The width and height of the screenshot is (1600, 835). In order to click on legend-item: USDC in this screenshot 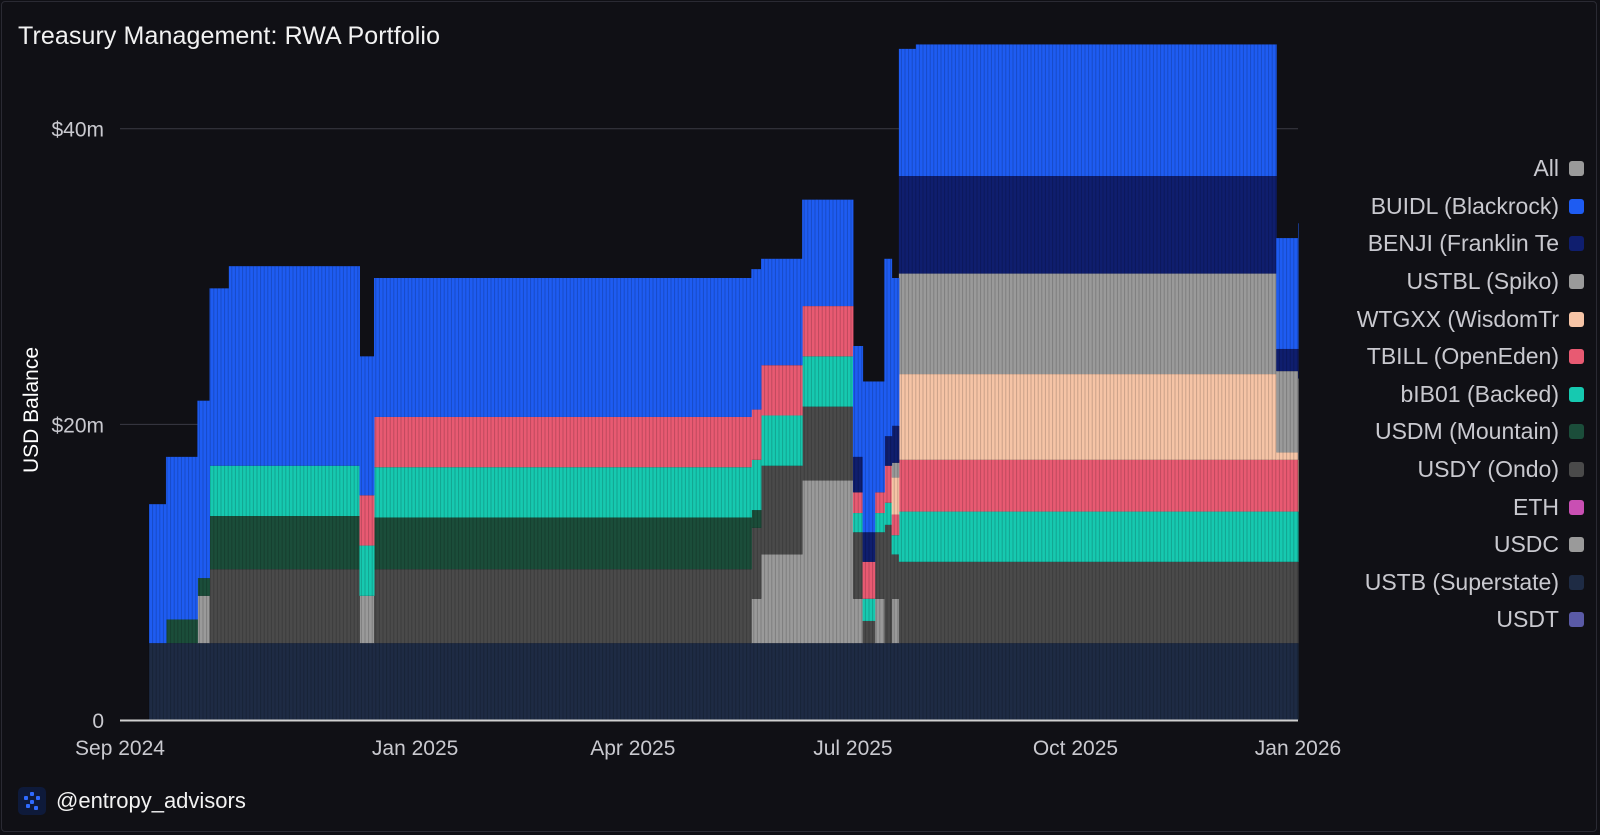, I will do `click(1454, 545)`.